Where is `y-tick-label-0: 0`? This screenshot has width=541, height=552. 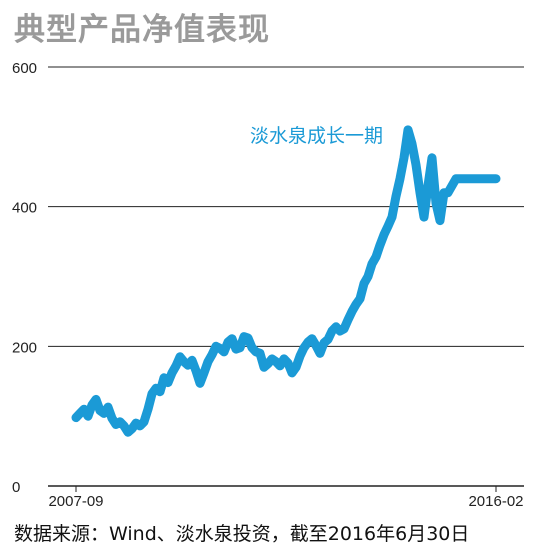 y-tick-label-0: 0 is located at coordinates (16, 487).